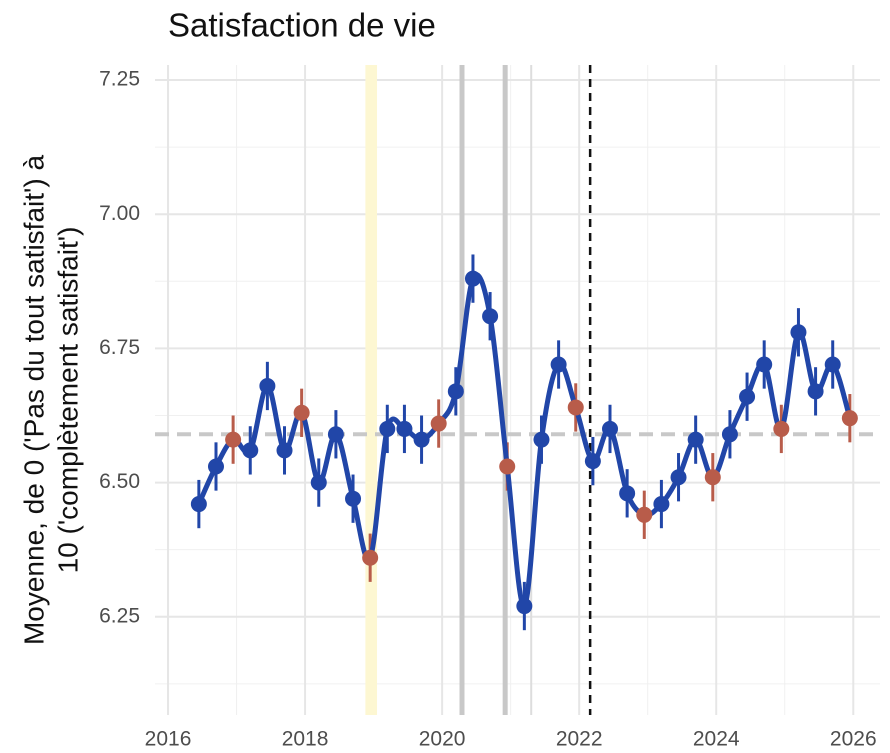 This screenshot has width=890, height=753. Describe the element at coordinates (305, 739) in the screenshot. I see `x-tick-label: 2018` at that location.